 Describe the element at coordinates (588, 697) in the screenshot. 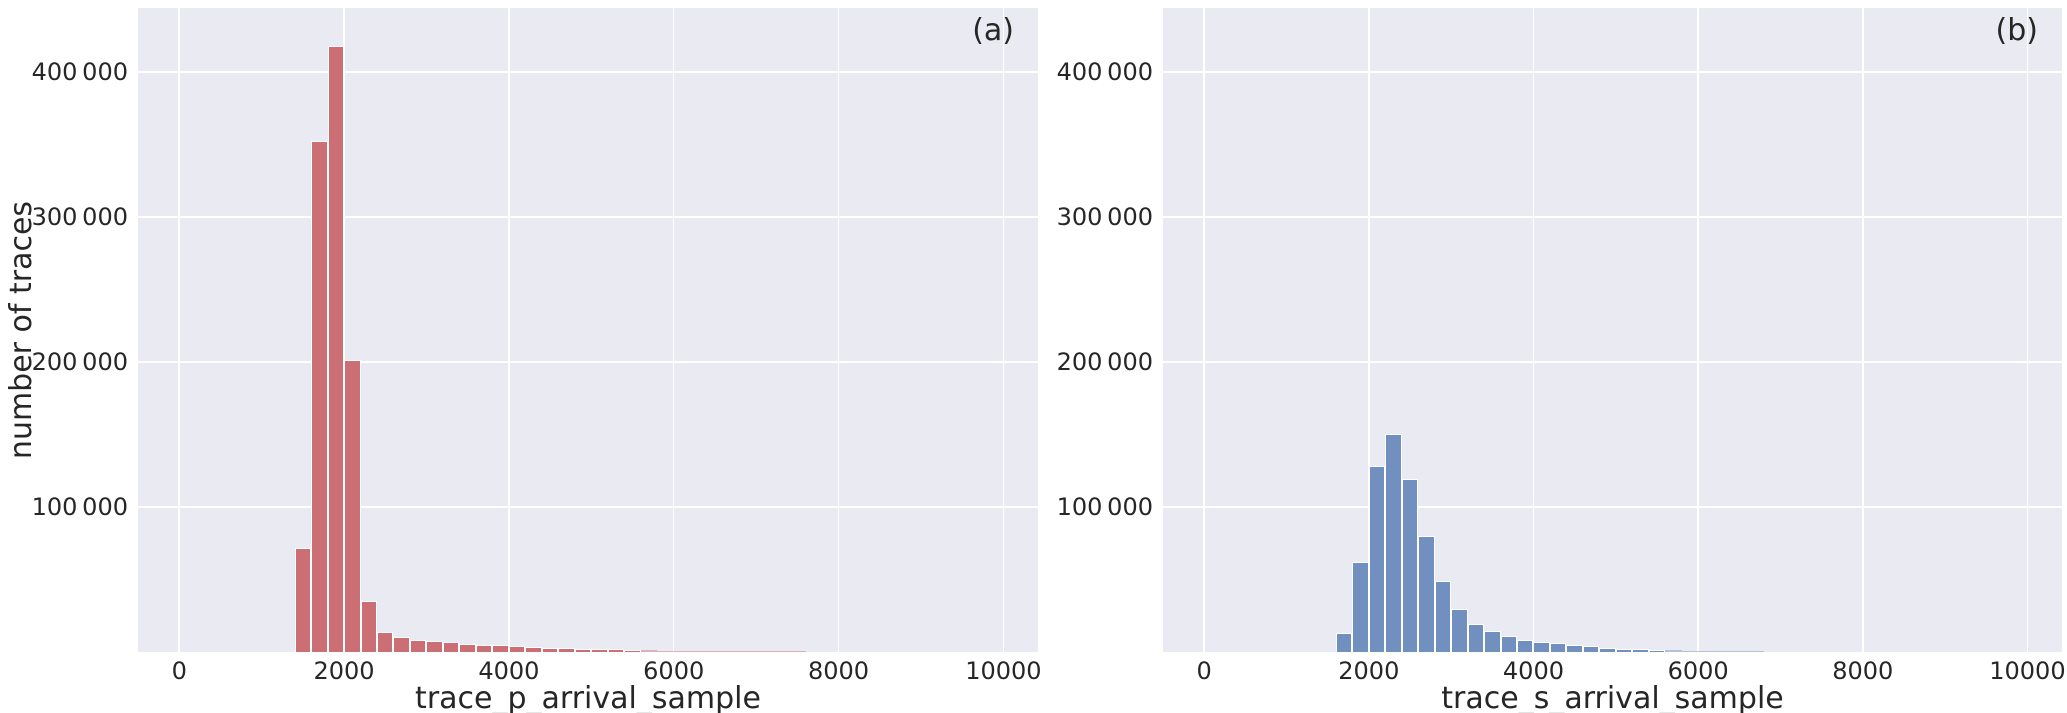

I see `x-axis-label-a: trace_p_arrival_sample` at that location.